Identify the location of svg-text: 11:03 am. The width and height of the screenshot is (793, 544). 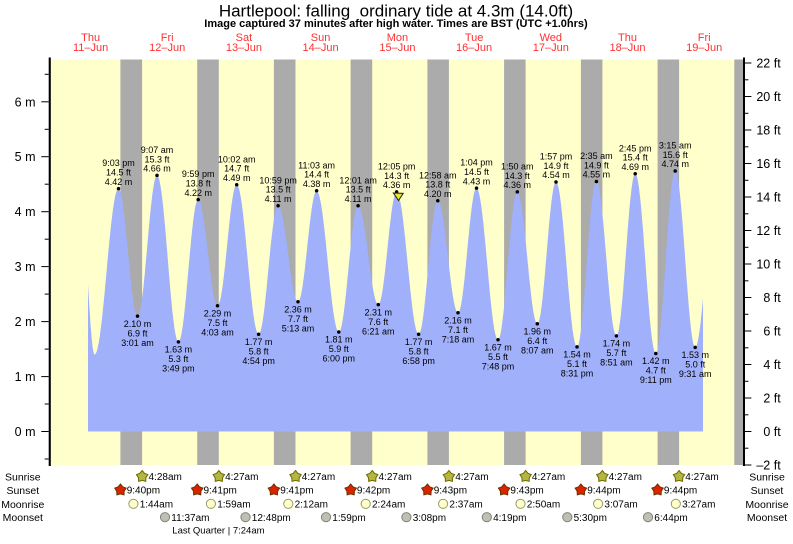
(316, 165).